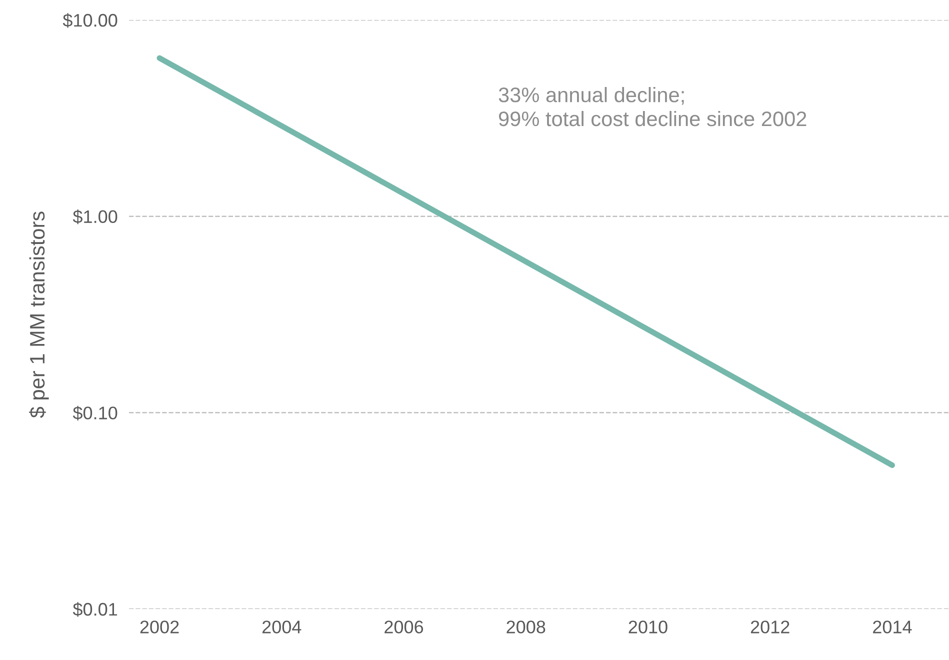  Describe the element at coordinates (90, 20) in the screenshot. I see `y-tick-label: $10.00` at that location.